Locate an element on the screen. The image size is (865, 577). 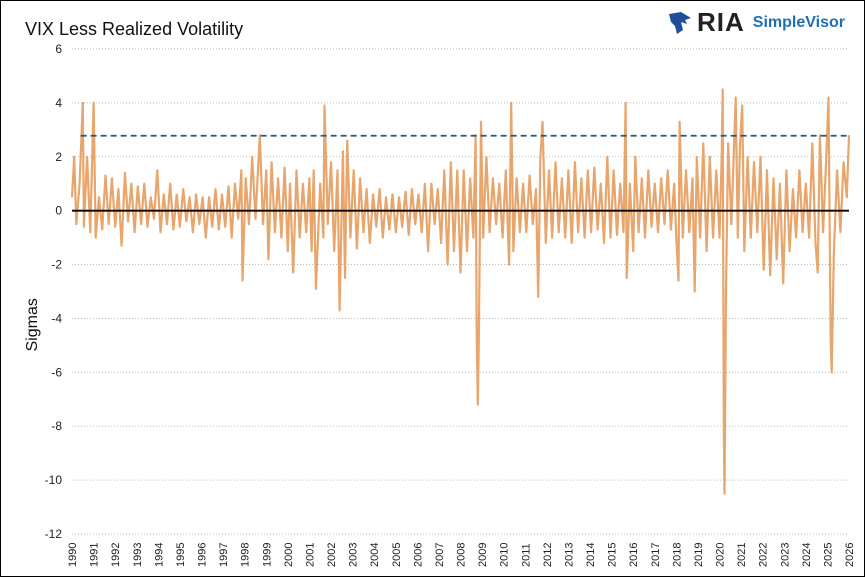
x-tick-label: 2002 is located at coordinates (332, 555).